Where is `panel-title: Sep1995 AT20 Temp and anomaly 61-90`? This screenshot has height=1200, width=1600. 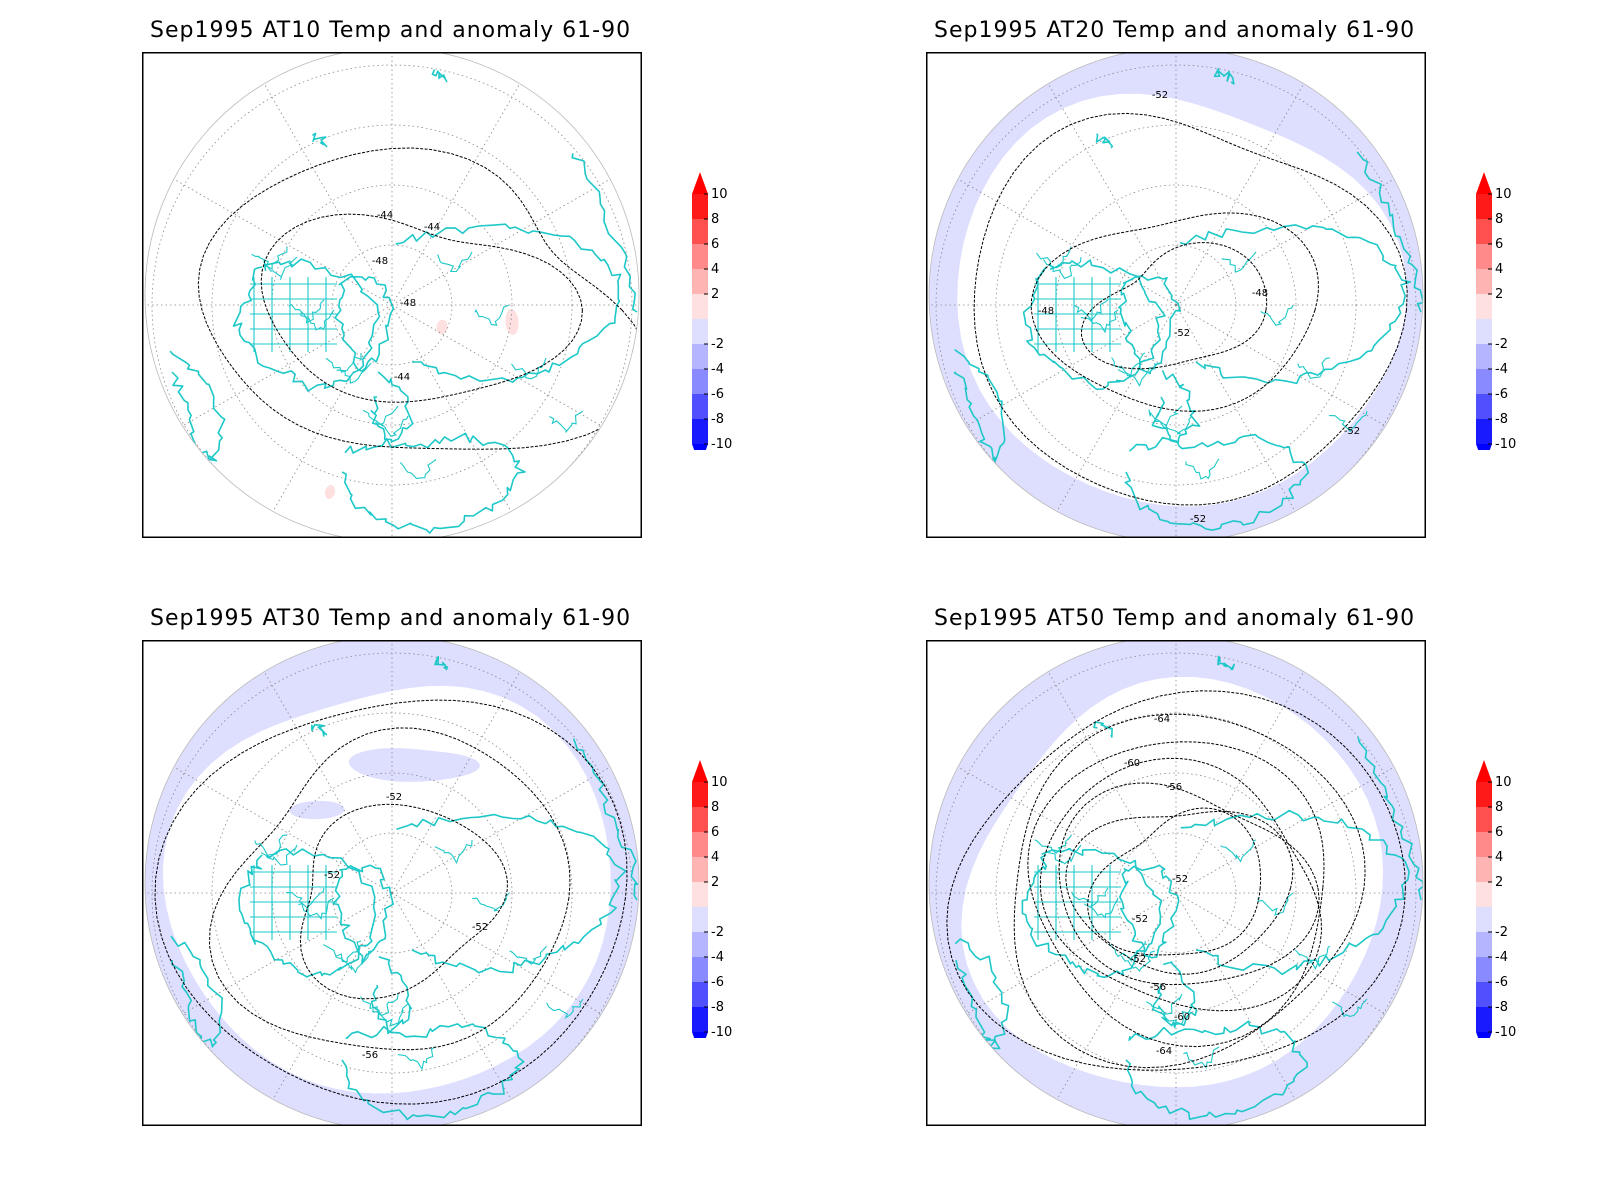
panel-title: Sep1995 AT20 Temp and anomaly 61-90 is located at coordinates (1175, 30).